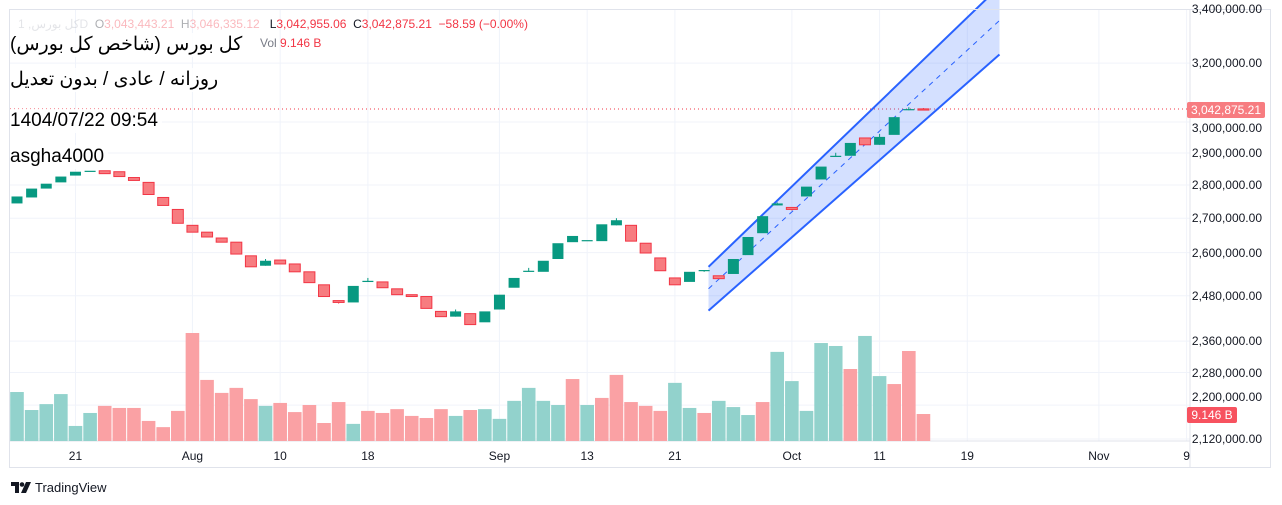 The width and height of the screenshot is (1282, 505). Describe the element at coordinates (1226, 295) in the screenshot. I see `price-axis-label: 2,480,000.00` at that location.